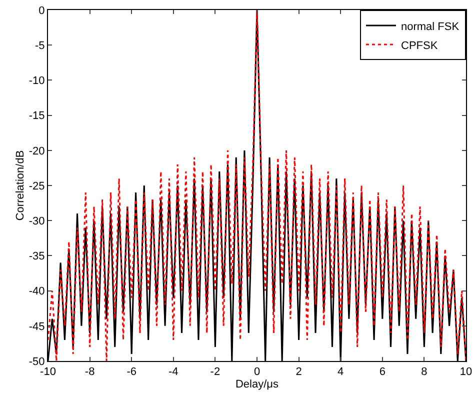 The height and width of the screenshot is (397, 474). Describe the element at coordinates (40, 46) in the screenshot. I see `y-tick-label: -5` at that location.